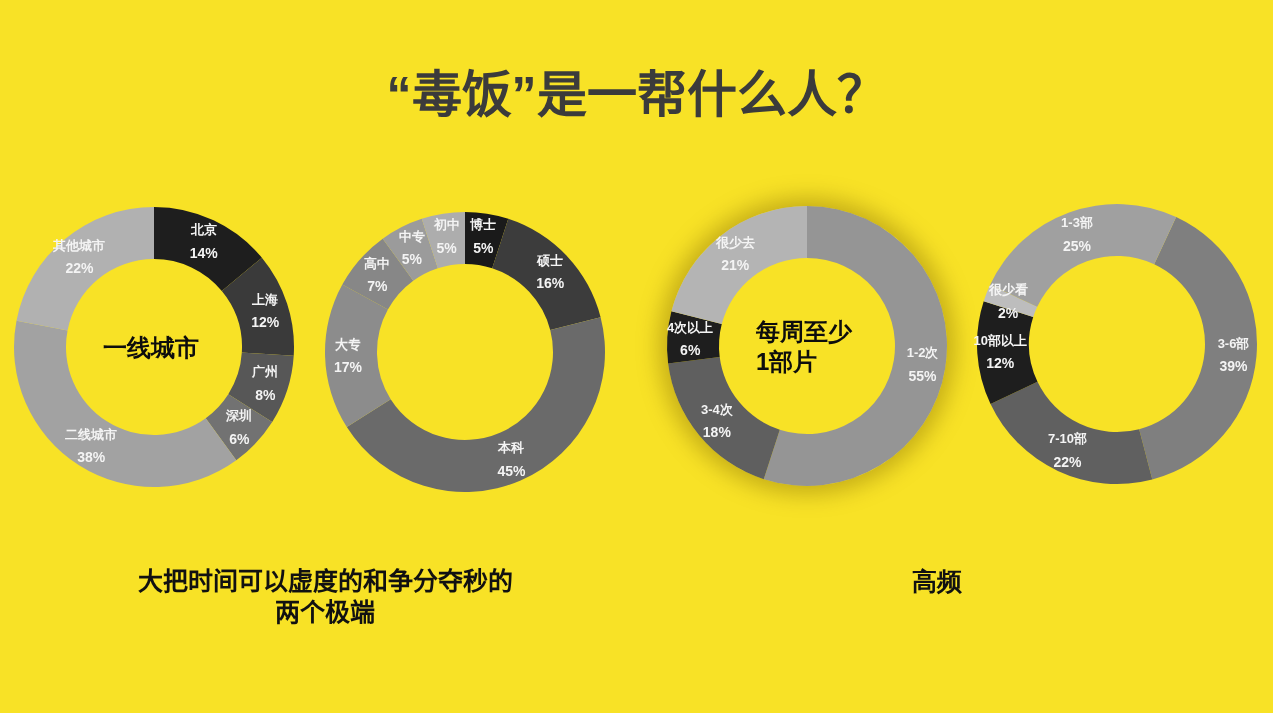 The height and width of the screenshot is (713, 1273). Describe the element at coordinates (265, 299) in the screenshot. I see `slice-label: 上海` at that location.